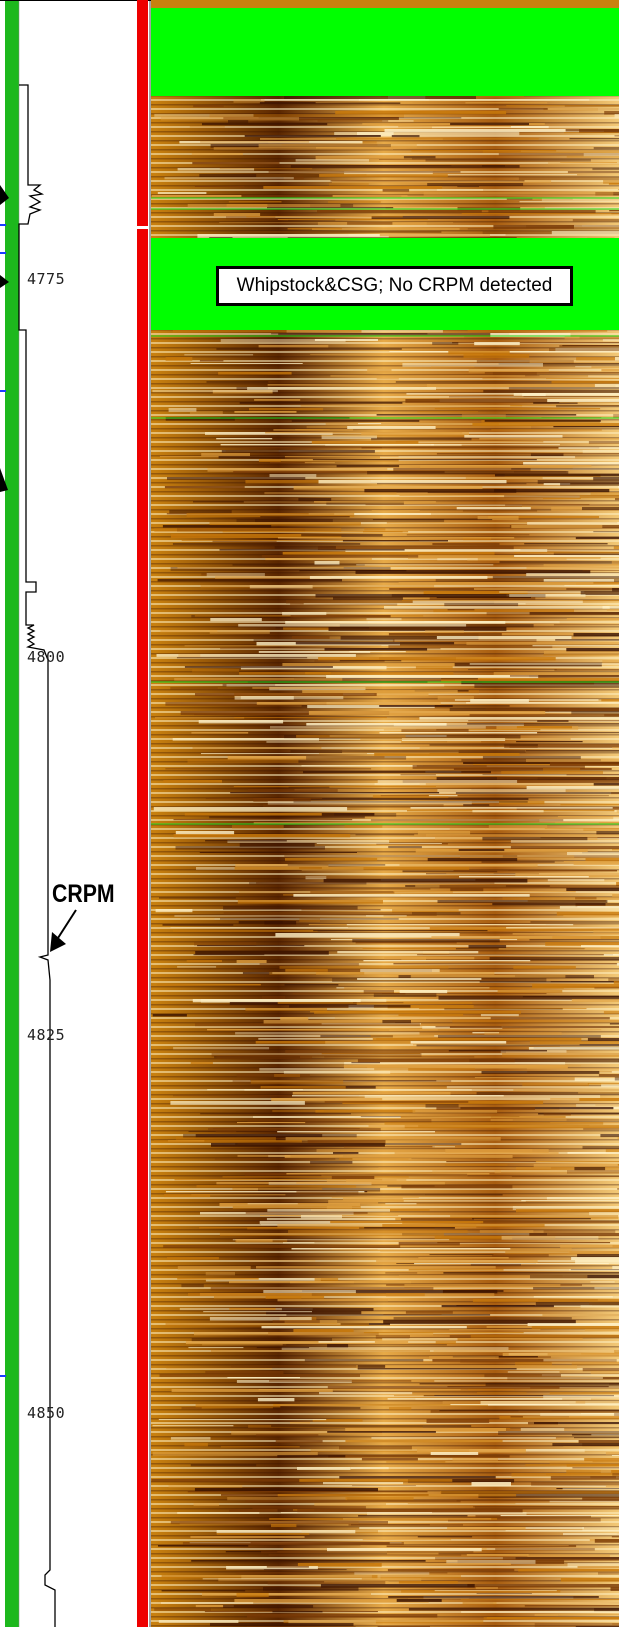 The height and width of the screenshot is (1627, 619). What do you see at coordinates (385, 52) in the screenshot?
I see `no-data-zone` at bounding box center [385, 52].